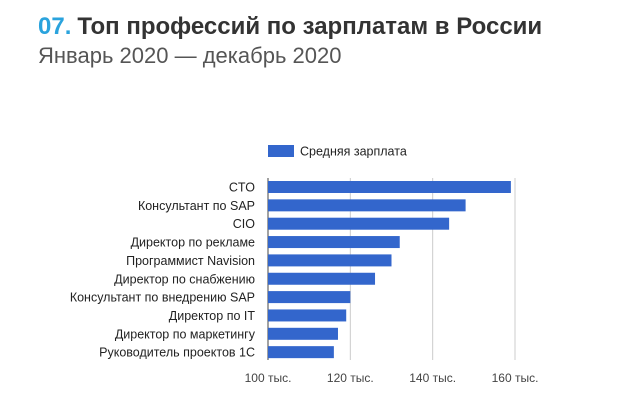 This screenshot has width=620, height=405. Describe the element at coordinates (177, 353) in the screenshot. I see `category-label: Руководитель проектов 1С` at that location.